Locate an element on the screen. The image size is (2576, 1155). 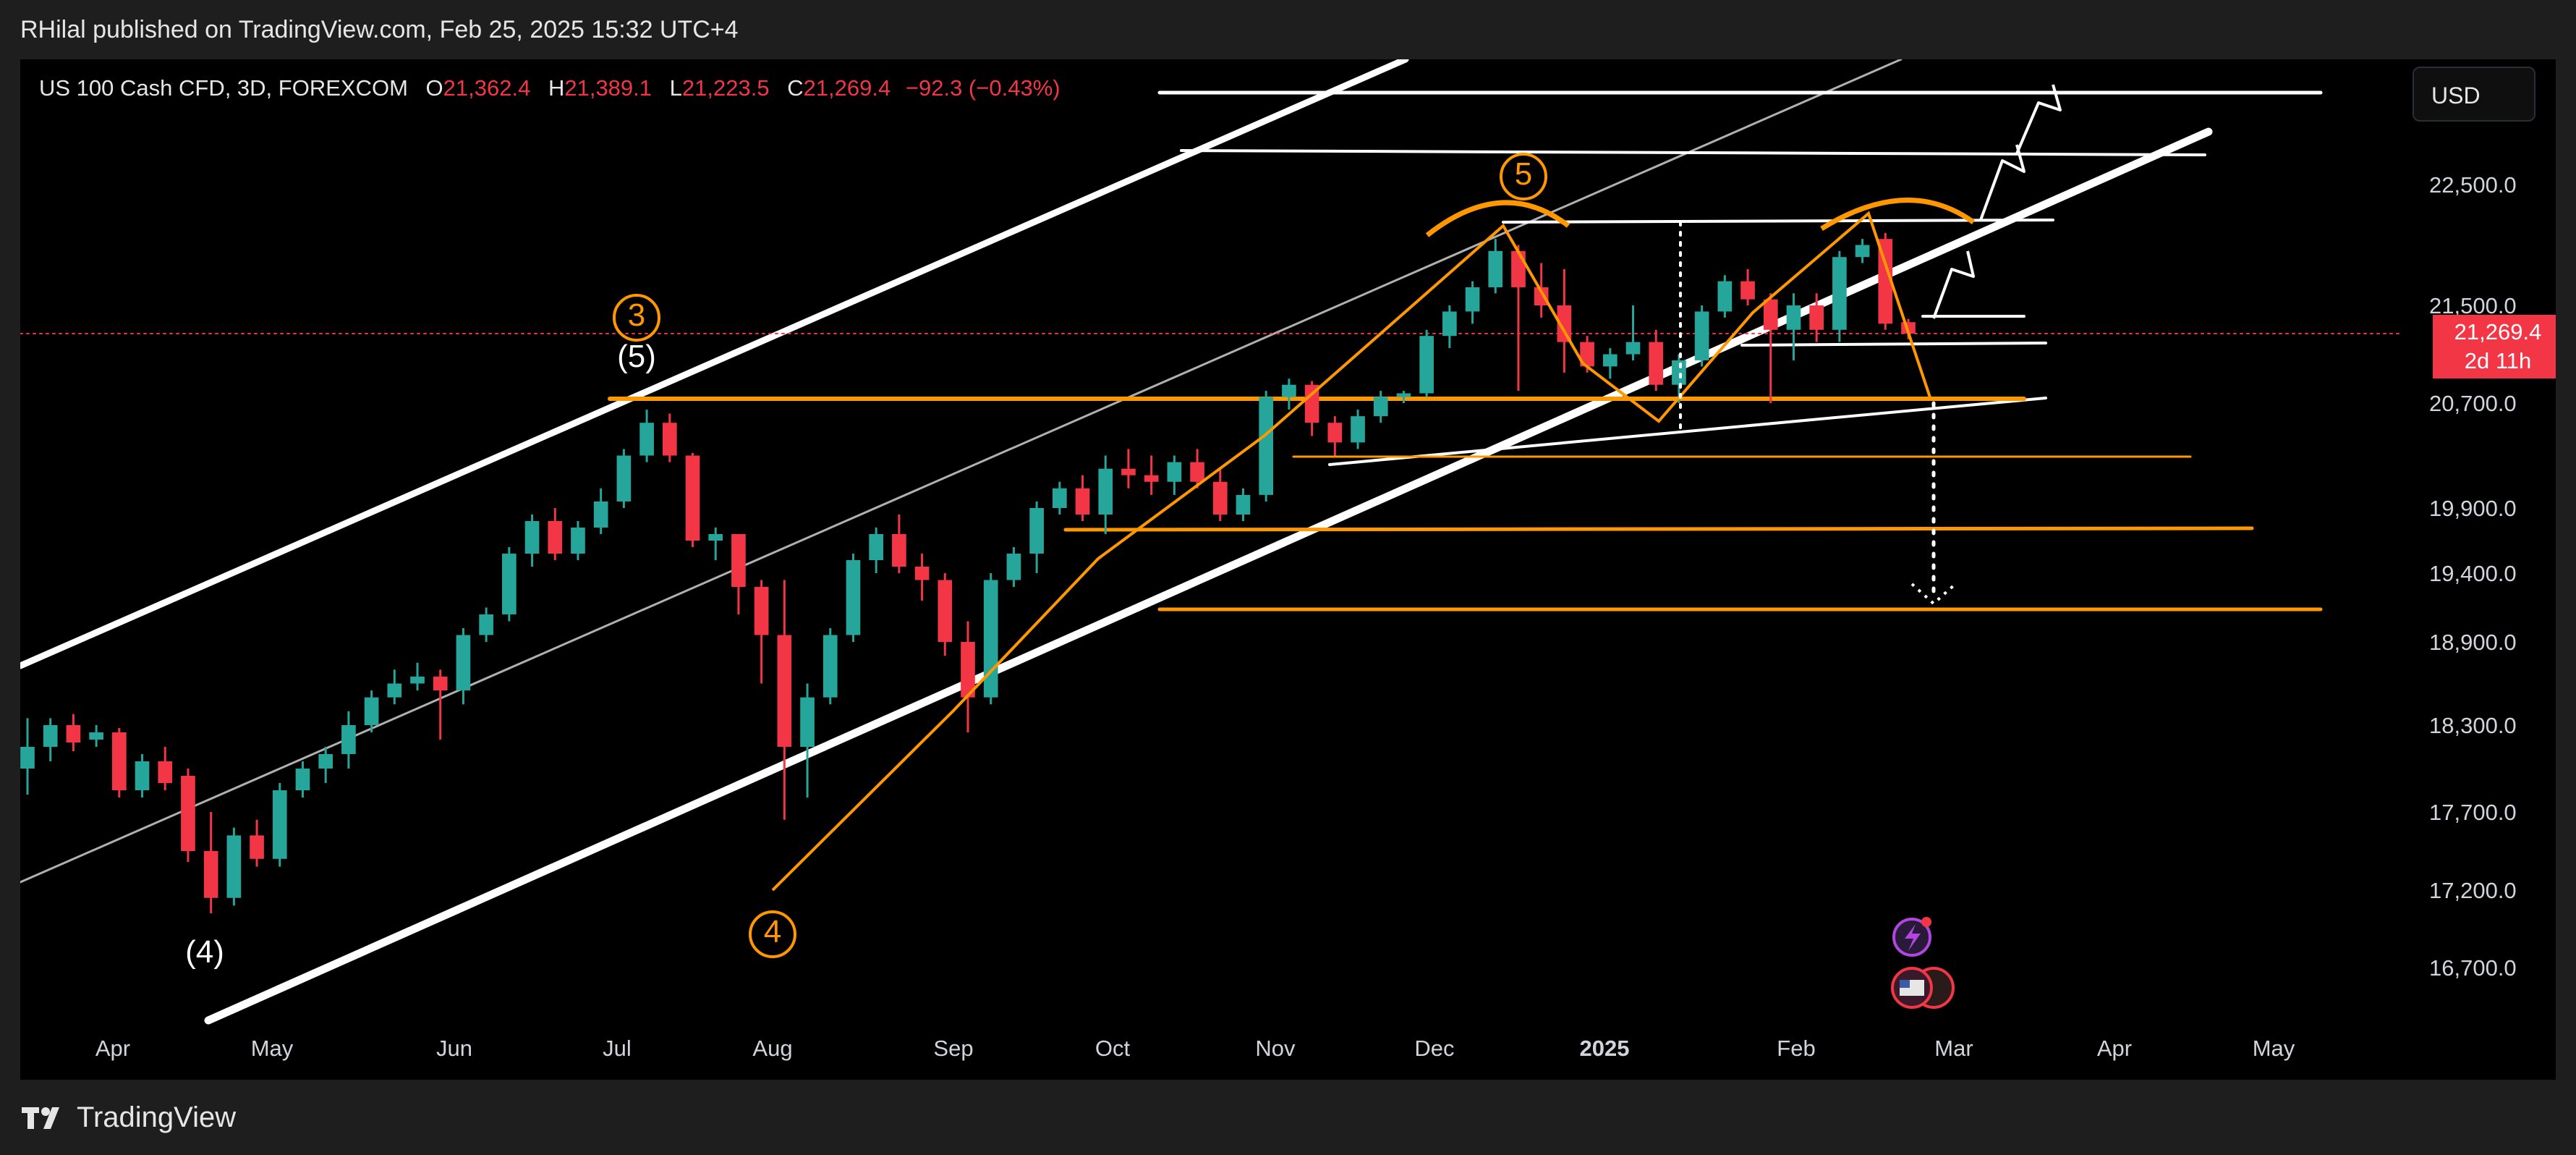
rising-support-line is located at coordinates (1687, 431).